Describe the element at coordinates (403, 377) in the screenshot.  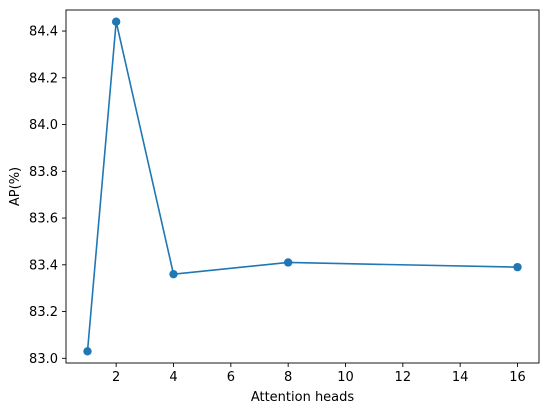
I see `x-tick-label: 12` at that location.